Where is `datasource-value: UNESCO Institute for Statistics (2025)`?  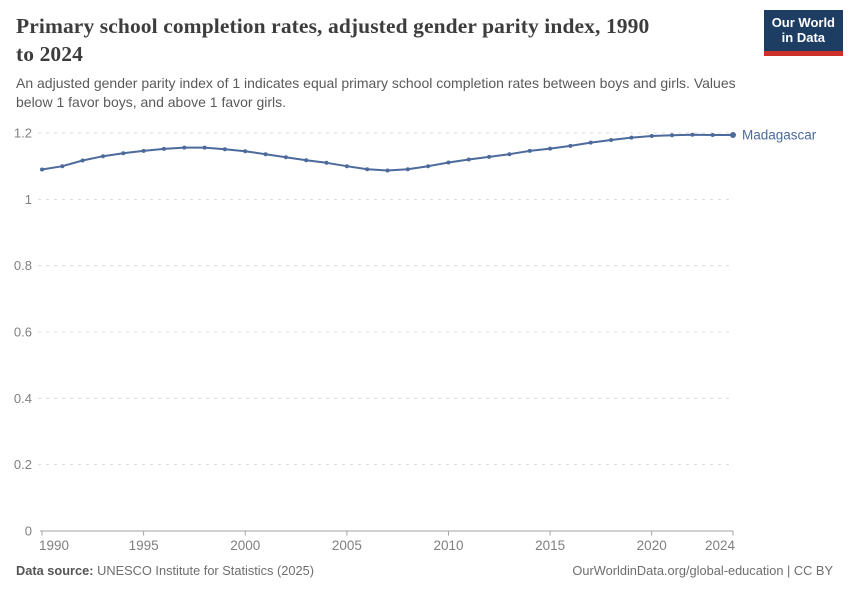
datasource-value: UNESCO Institute for Statistics (2025) is located at coordinates (203, 570).